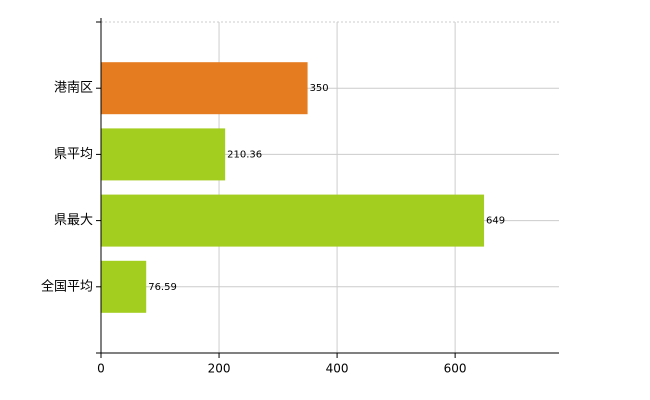  What do you see at coordinates (73, 220) in the screenshot?
I see `y-tick-label: 県最大` at bounding box center [73, 220].